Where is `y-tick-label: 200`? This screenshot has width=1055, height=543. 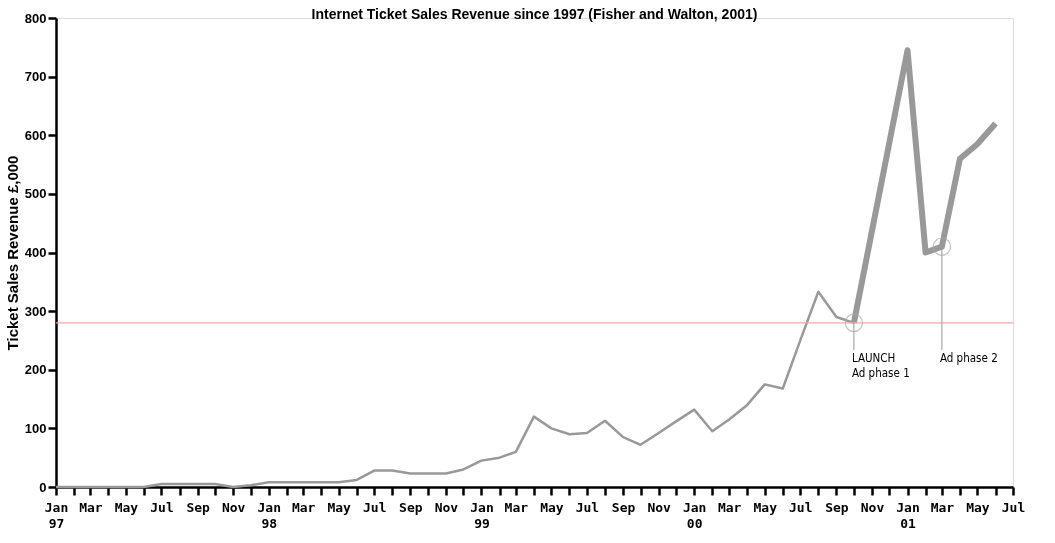
y-tick-label: 200 is located at coordinates (35, 370).